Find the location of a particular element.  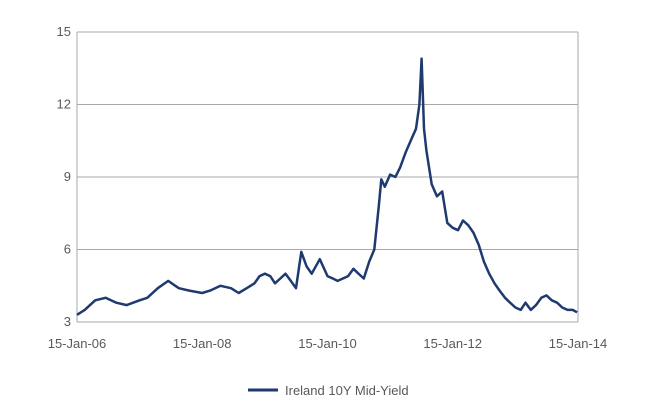

x-tick-label: 15-Jan-08 is located at coordinates (202, 343).